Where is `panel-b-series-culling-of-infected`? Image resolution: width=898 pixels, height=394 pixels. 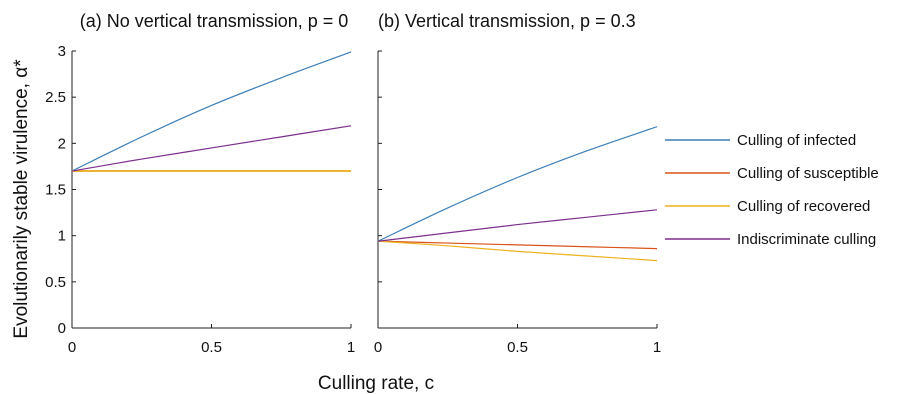
panel-b-series-culling-of-infected is located at coordinates (517, 184).